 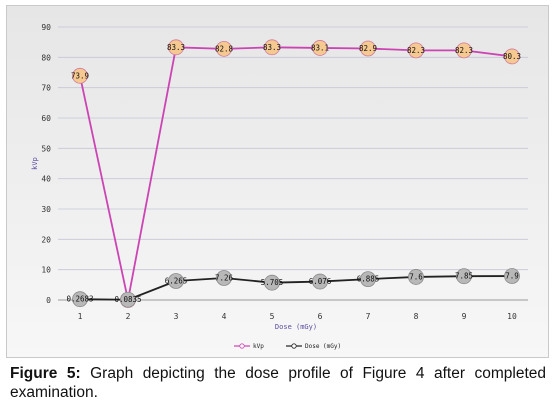 What do you see at coordinates (46, 209) in the screenshot?
I see `y-tick-label-30: 30` at bounding box center [46, 209].